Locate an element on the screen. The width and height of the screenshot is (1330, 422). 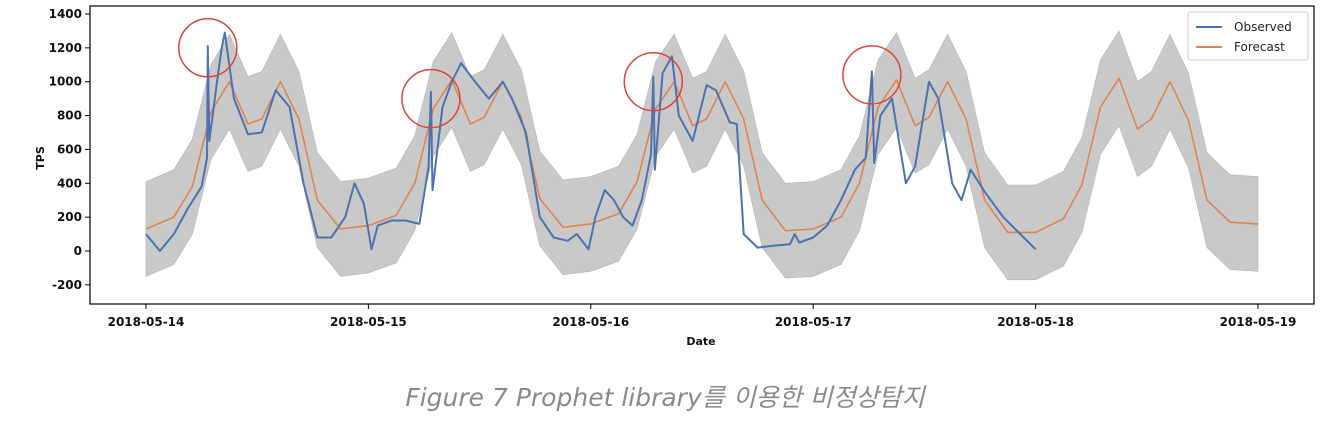
anomaly-markers is located at coordinates (540, 73).